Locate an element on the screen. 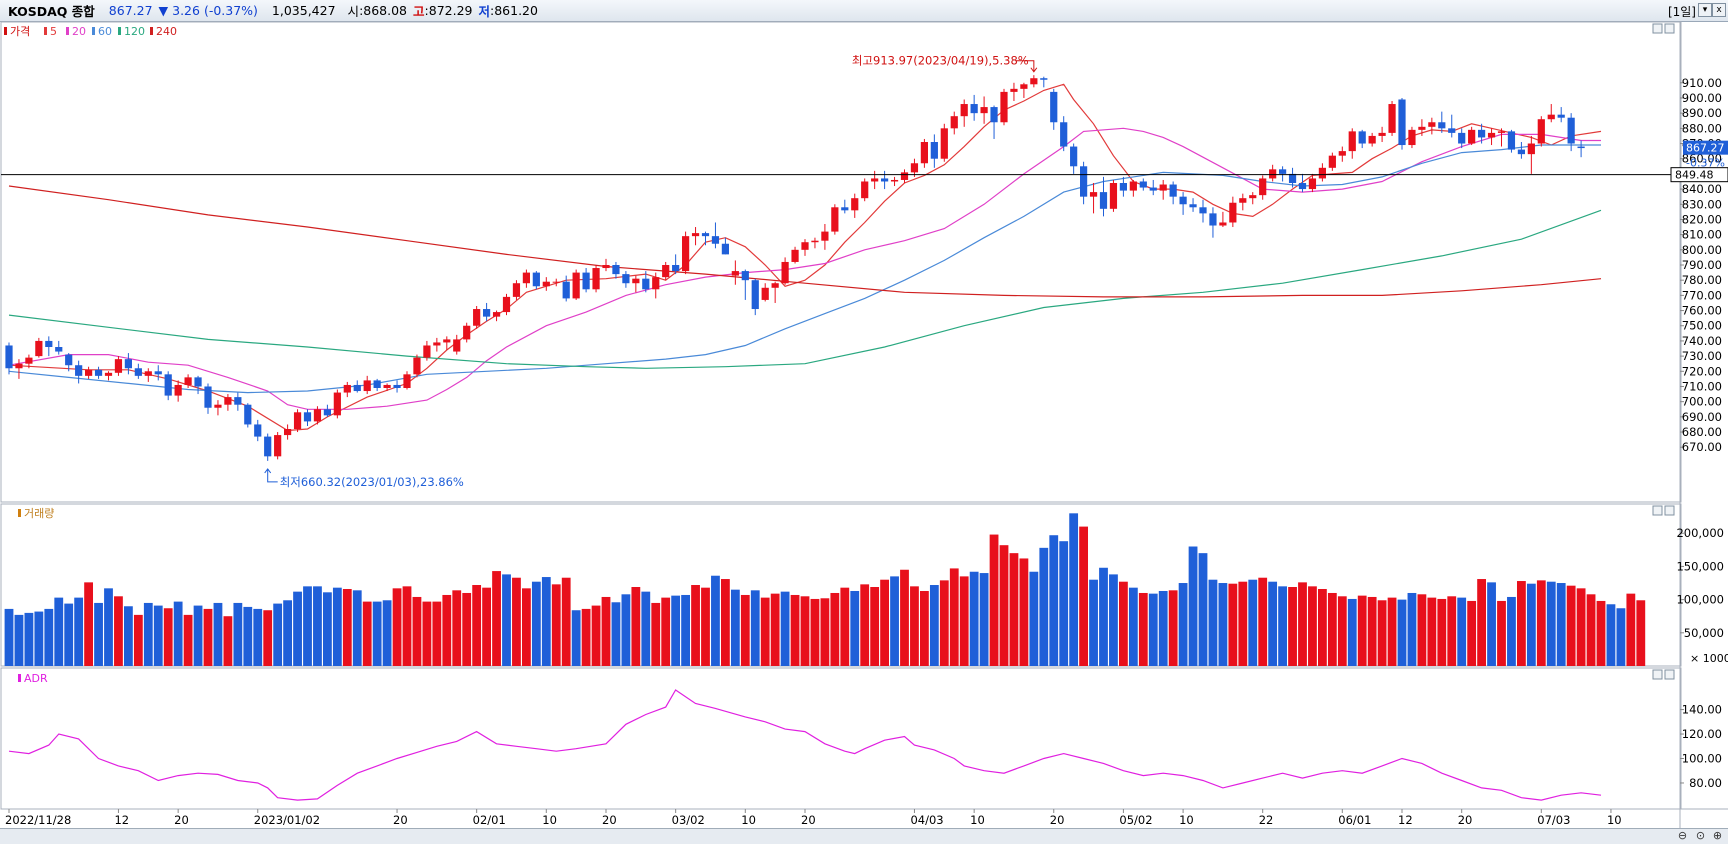 This screenshot has width=1728, height=844. price-panel-minimize is located at coordinates (1657, 28).